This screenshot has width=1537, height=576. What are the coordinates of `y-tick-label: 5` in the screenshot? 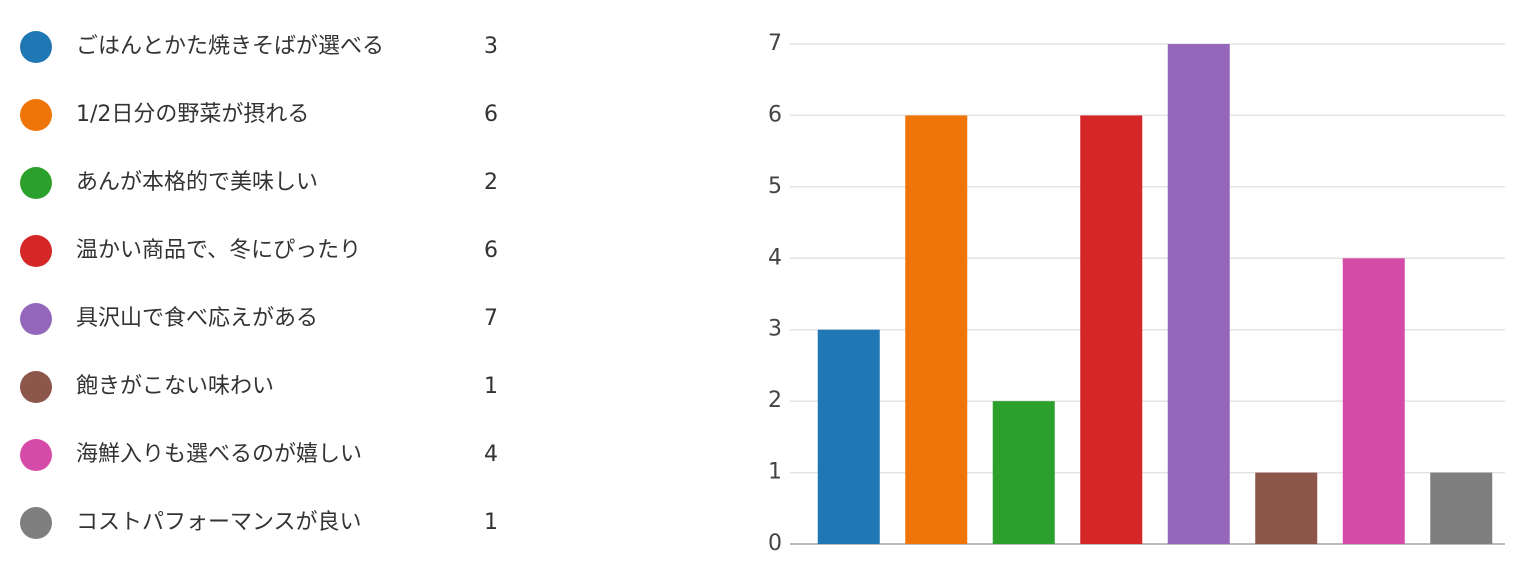 It's located at (775, 186).